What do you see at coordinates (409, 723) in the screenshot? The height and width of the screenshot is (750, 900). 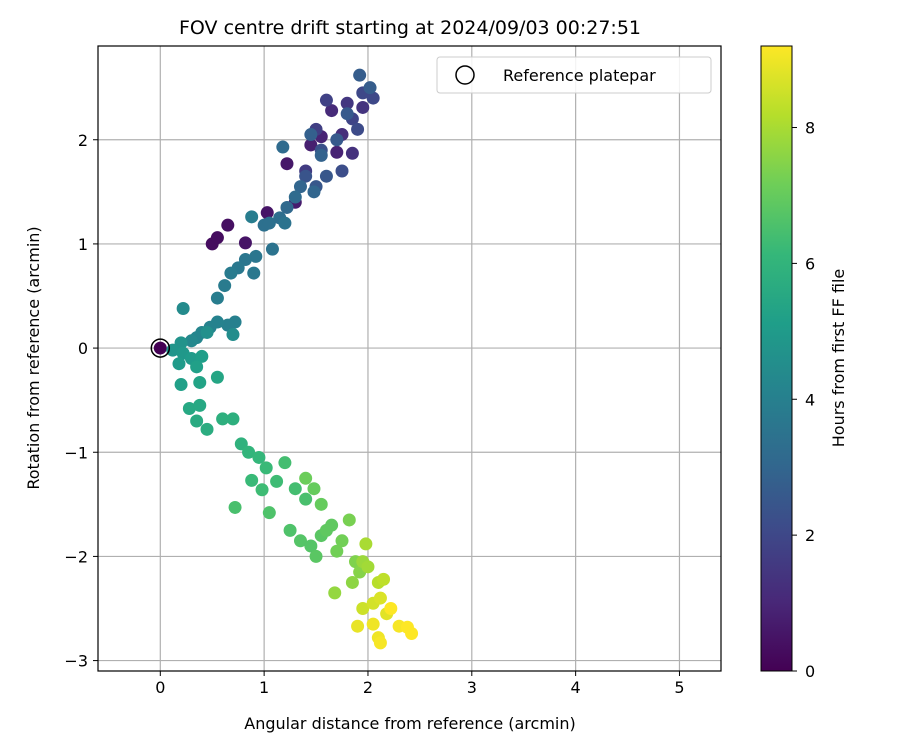 I see `x-axis-label: Angular distance from reference (arcmin)` at bounding box center [409, 723].